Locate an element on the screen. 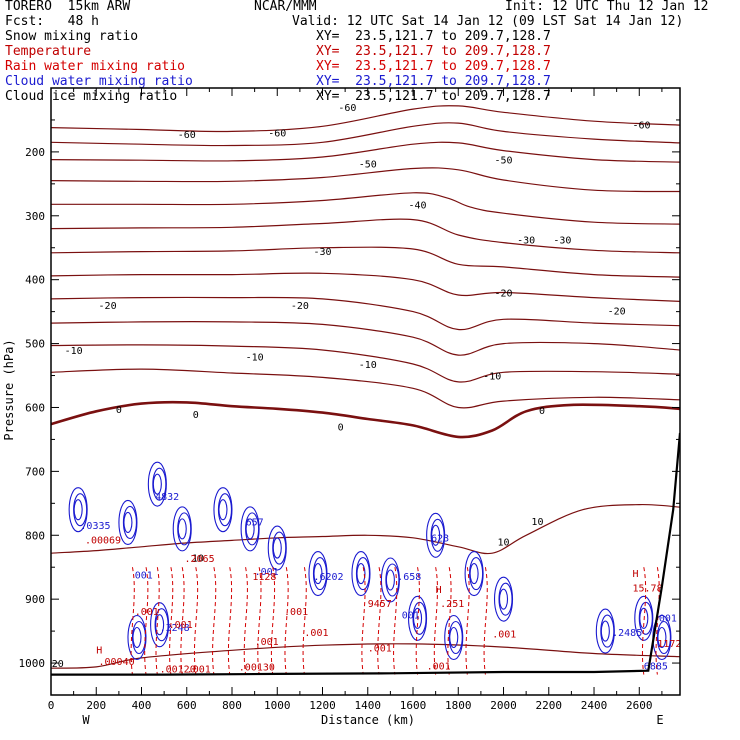 The height and width of the screenshot is (740, 740). field-1: Snow mixing ratio is located at coordinates (72, 36).